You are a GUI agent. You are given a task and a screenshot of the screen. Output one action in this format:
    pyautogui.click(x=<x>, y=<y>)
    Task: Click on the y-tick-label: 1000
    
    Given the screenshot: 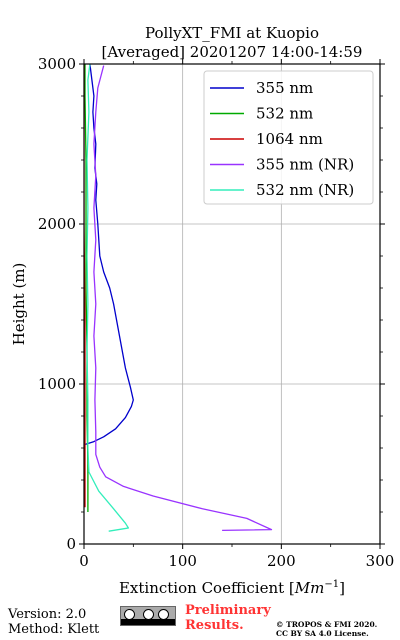 What is the action you would take?
    pyautogui.click(x=57, y=384)
    